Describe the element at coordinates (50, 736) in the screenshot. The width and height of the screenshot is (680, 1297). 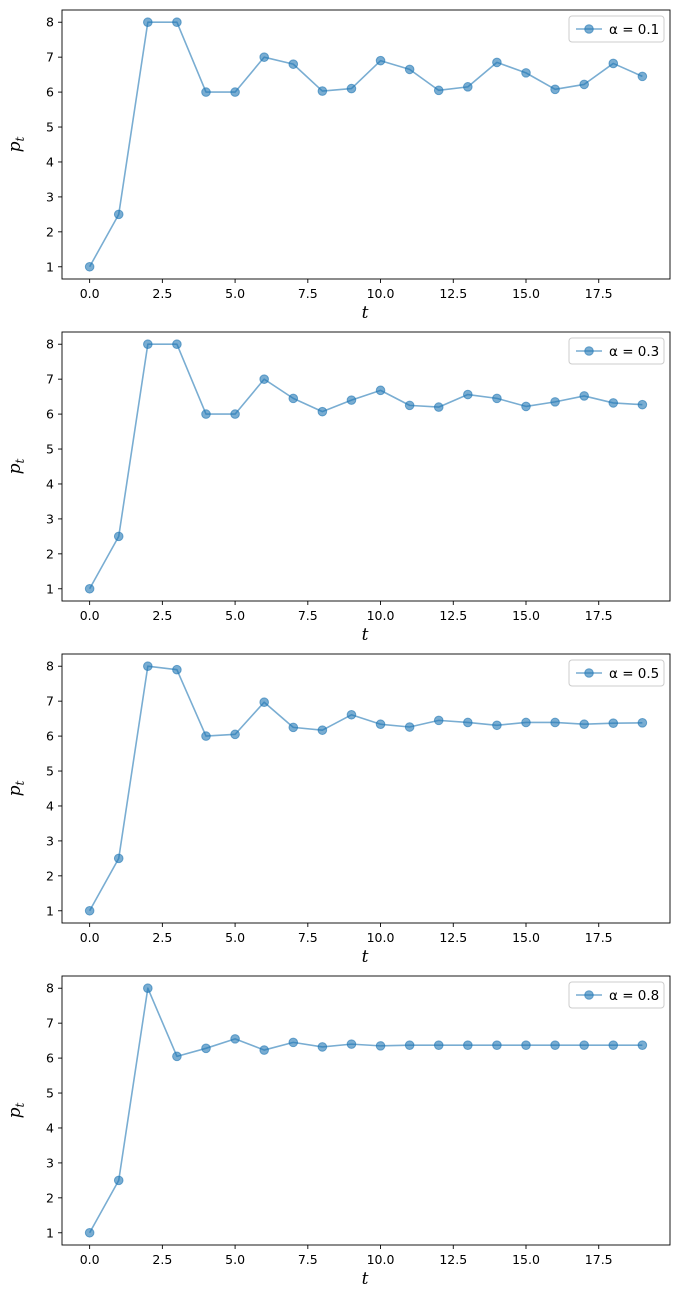
I see `y-tick-label: 6` at that location.